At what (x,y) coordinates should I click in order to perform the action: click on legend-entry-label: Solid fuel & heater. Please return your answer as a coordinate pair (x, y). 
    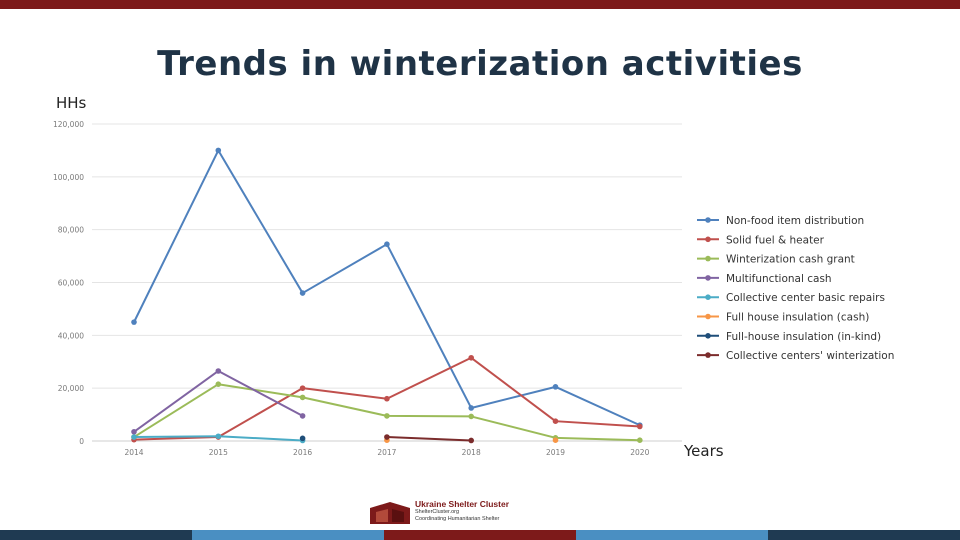
    Looking at the image, I should click on (775, 240).